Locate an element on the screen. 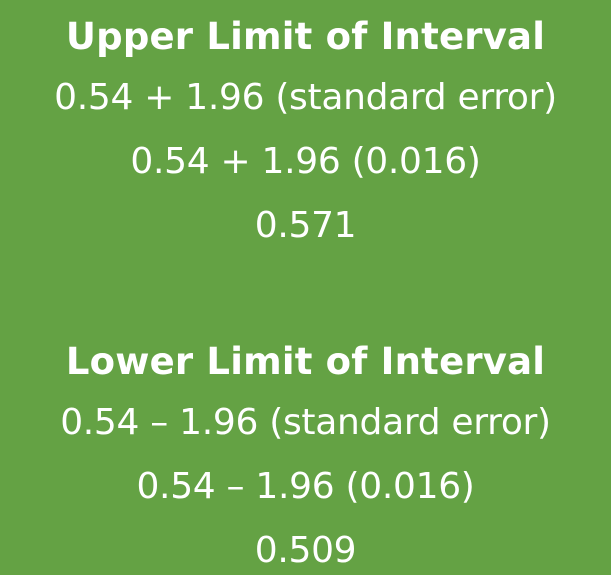  upper-result-value: 0.571 is located at coordinates (305, 225).